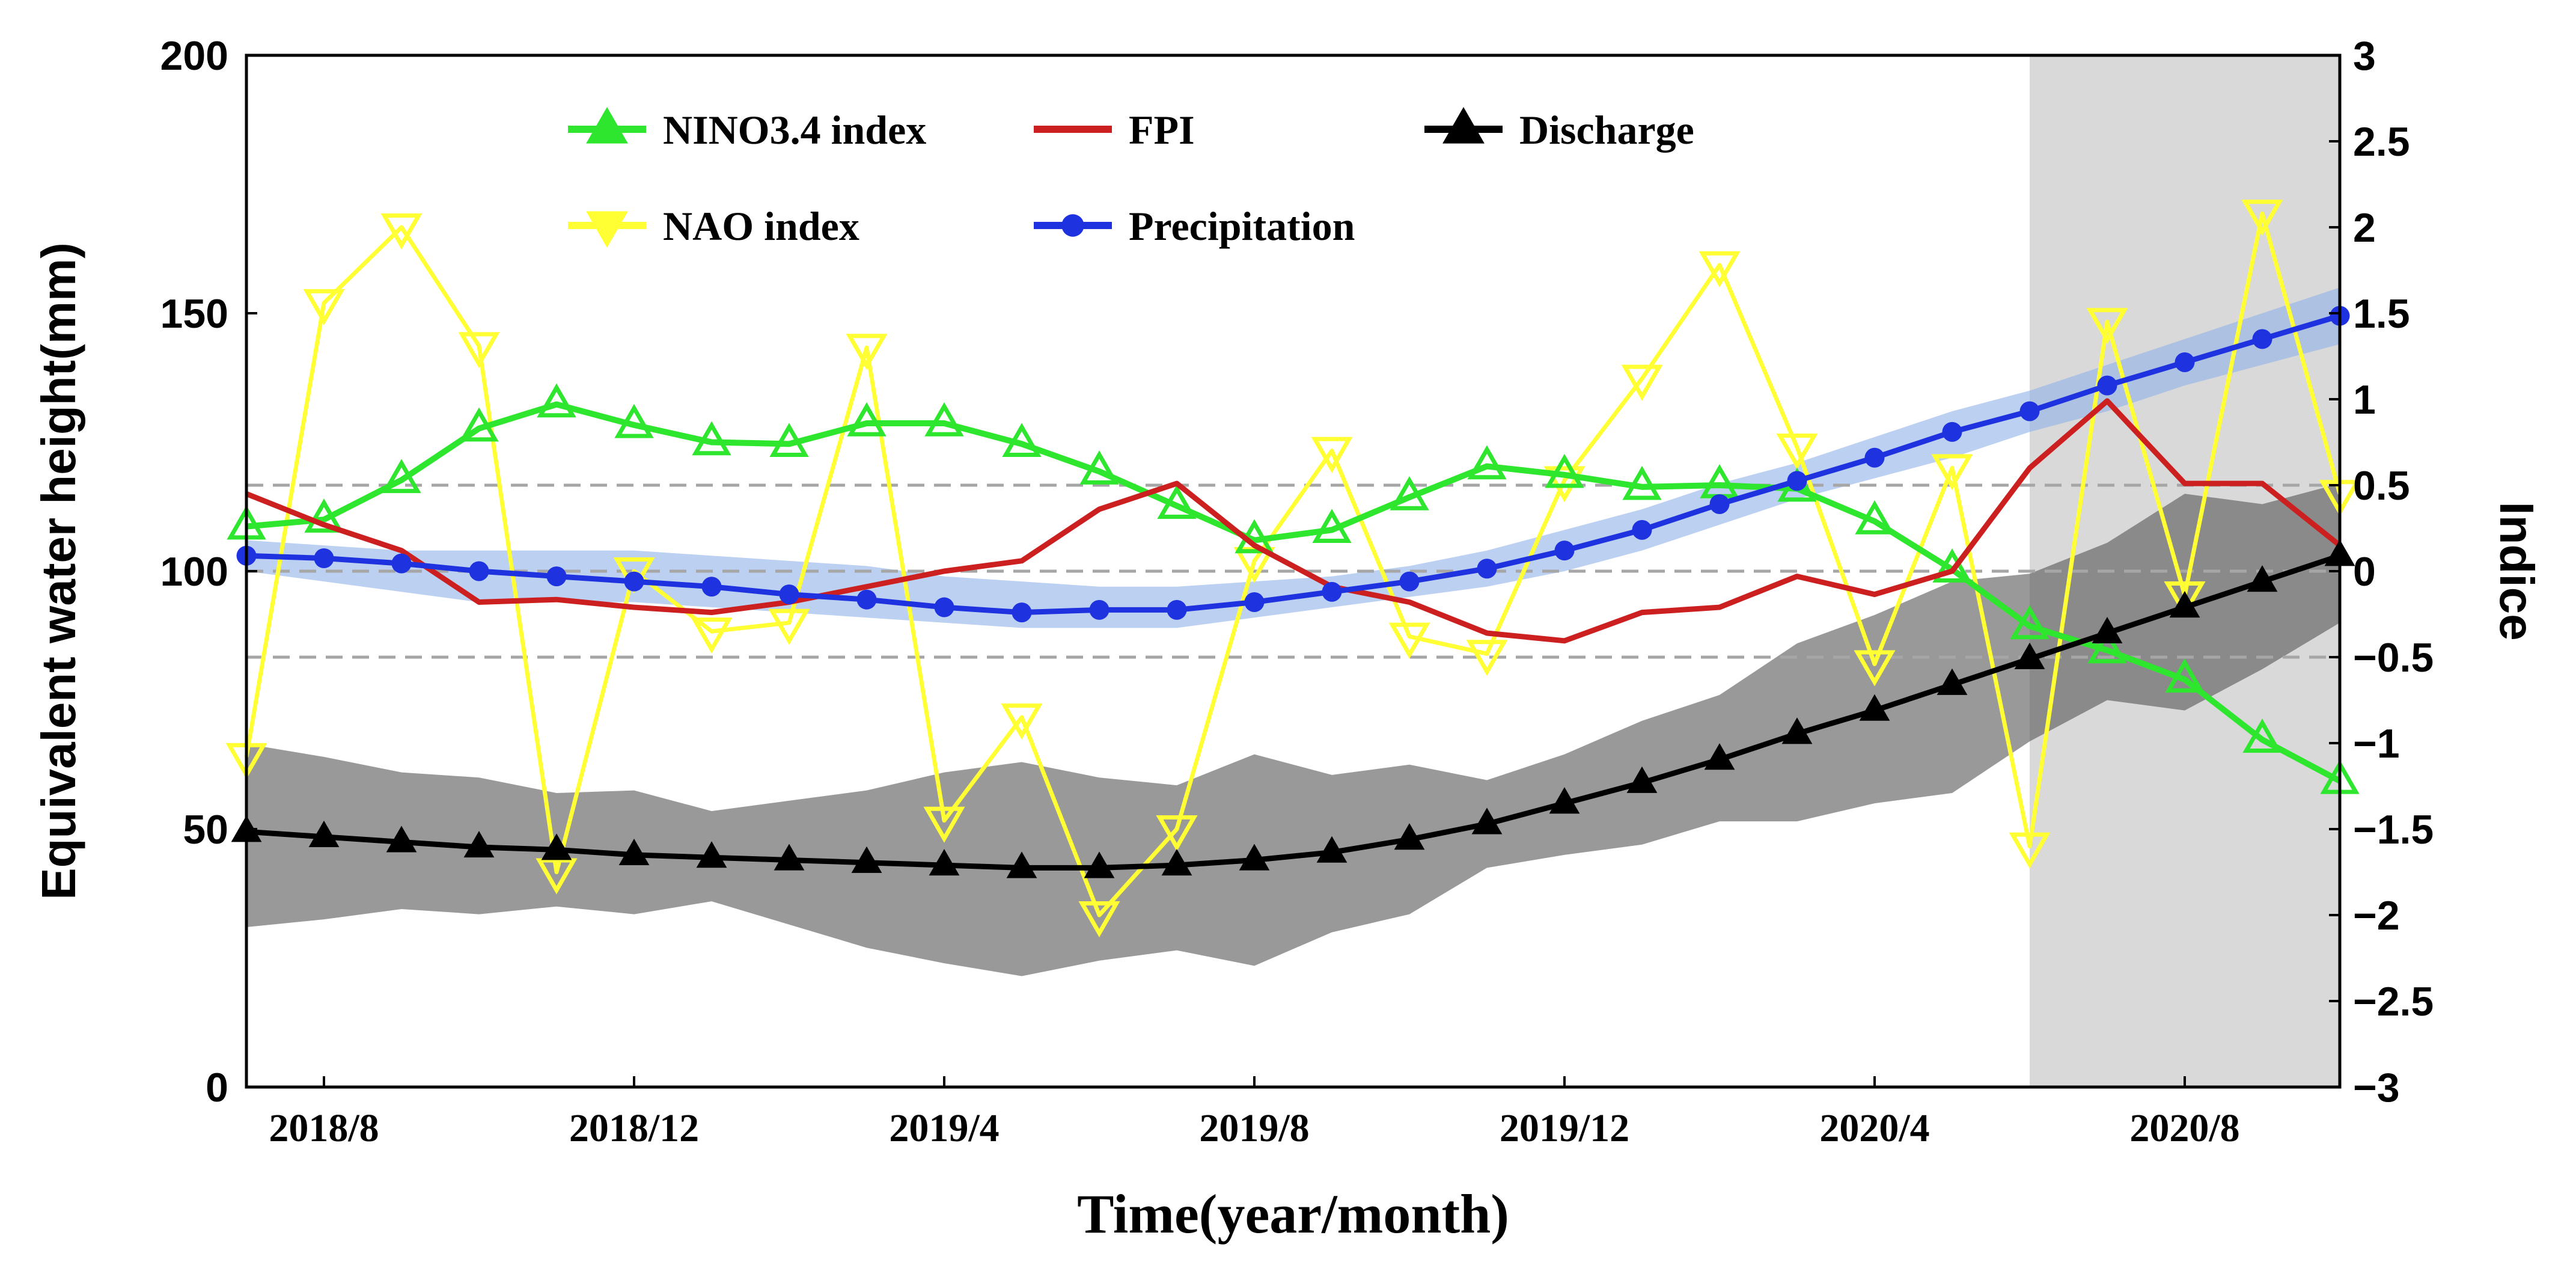 The width and height of the screenshot is (2576, 1262). Describe the element at coordinates (194, 572) in the screenshot. I see `left-tick-label: 100` at that location.